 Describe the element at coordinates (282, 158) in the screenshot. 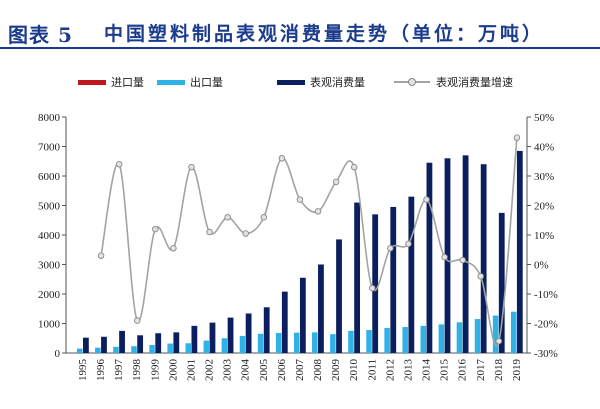

I see `growth-point-2006` at that location.